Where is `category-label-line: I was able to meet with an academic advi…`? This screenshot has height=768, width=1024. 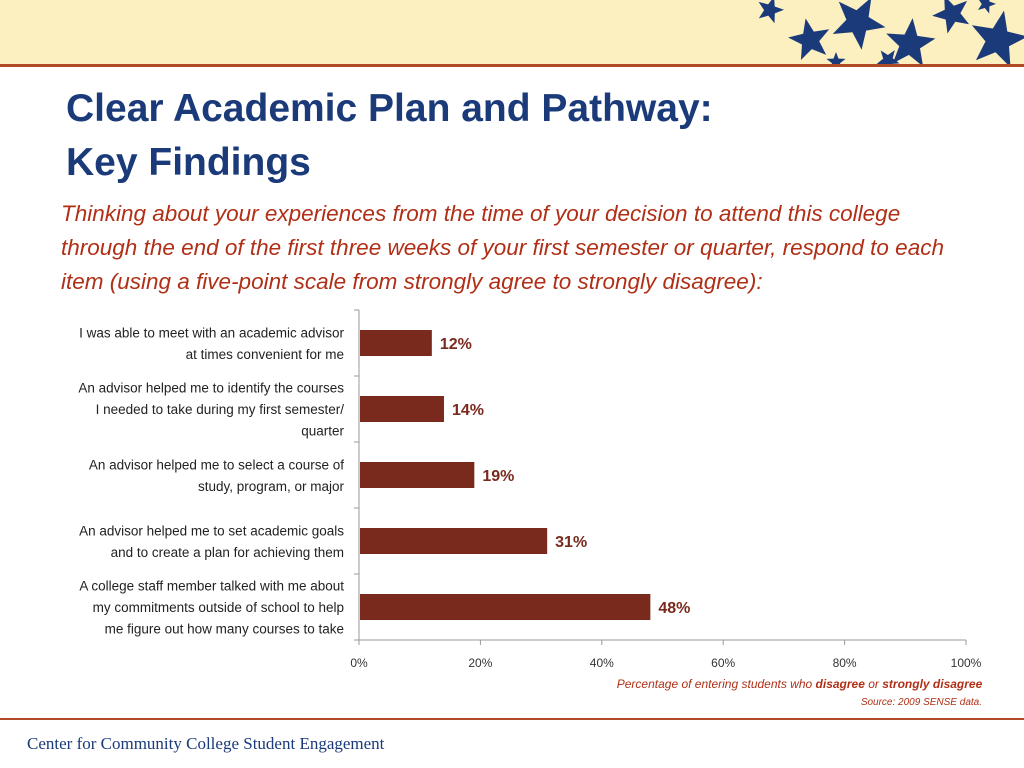 category-label-line: I was able to meet with an academic advi… is located at coordinates (211, 332).